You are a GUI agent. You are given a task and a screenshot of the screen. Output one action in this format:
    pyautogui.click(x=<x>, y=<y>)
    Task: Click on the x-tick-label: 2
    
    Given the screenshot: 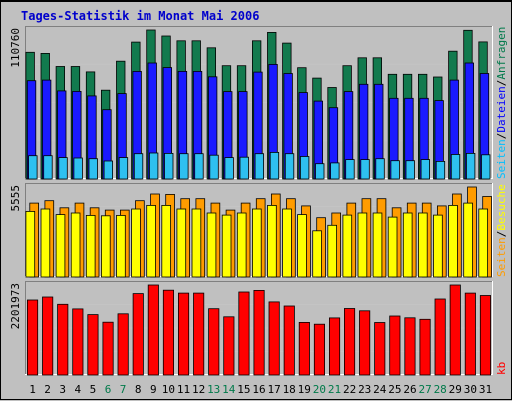 What is the action you would take?
    pyautogui.click(x=47, y=389)
    